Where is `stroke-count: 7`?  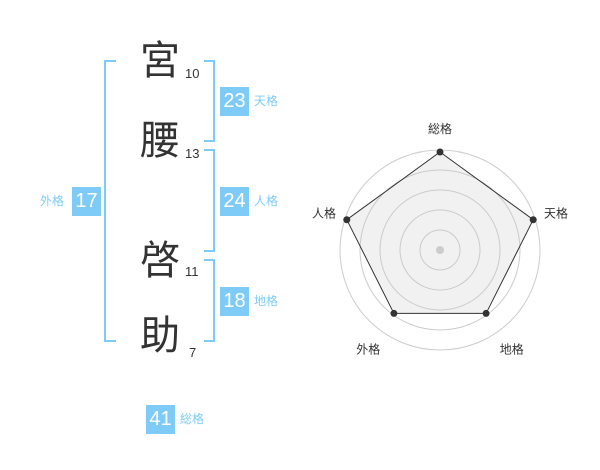 stroke-count: 7 is located at coordinates (193, 352).